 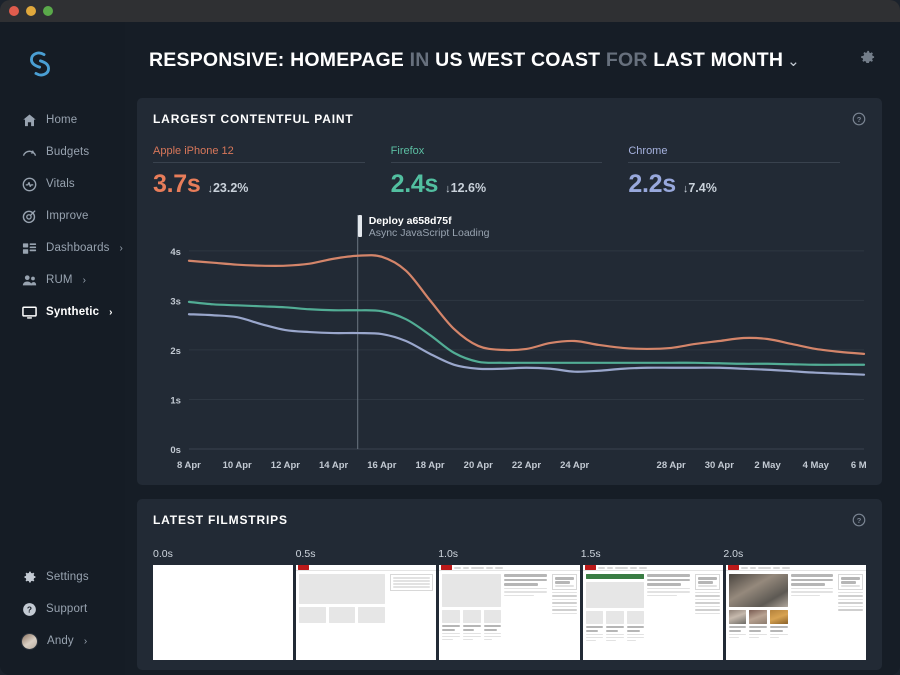 What do you see at coordinates (718, 59) in the screenshot?
I see `page-title-period: LAST MONTH` at bounding box center [718, 59].